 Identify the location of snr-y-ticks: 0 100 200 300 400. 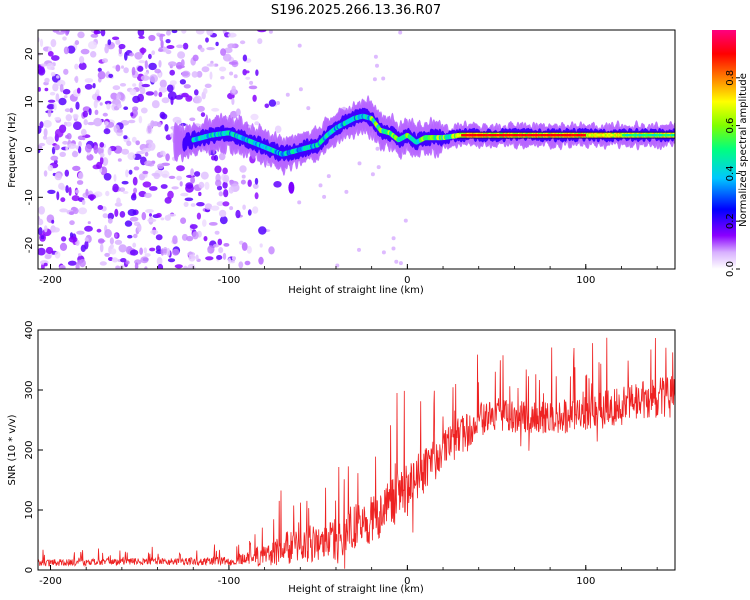
(33, 446).